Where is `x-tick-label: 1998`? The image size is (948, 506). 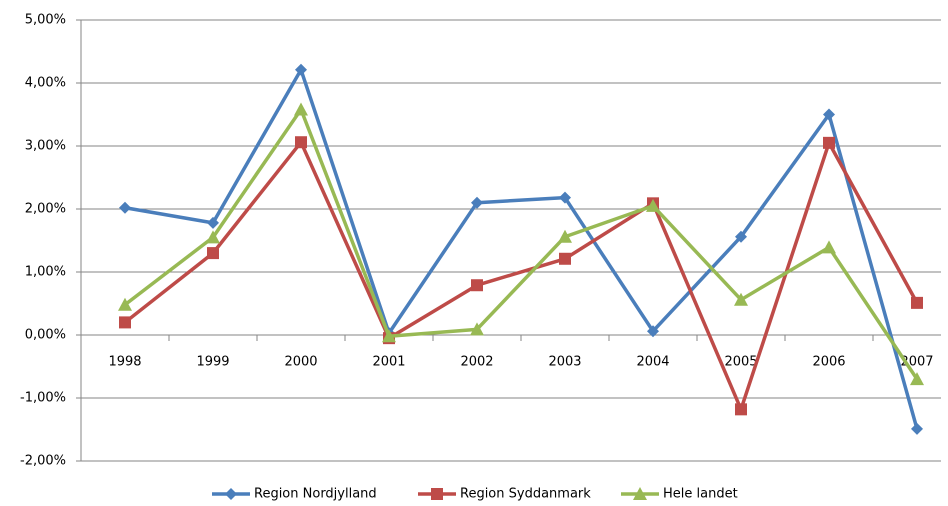
x-tick-label: 1998 is located at coordinates (124, 362).